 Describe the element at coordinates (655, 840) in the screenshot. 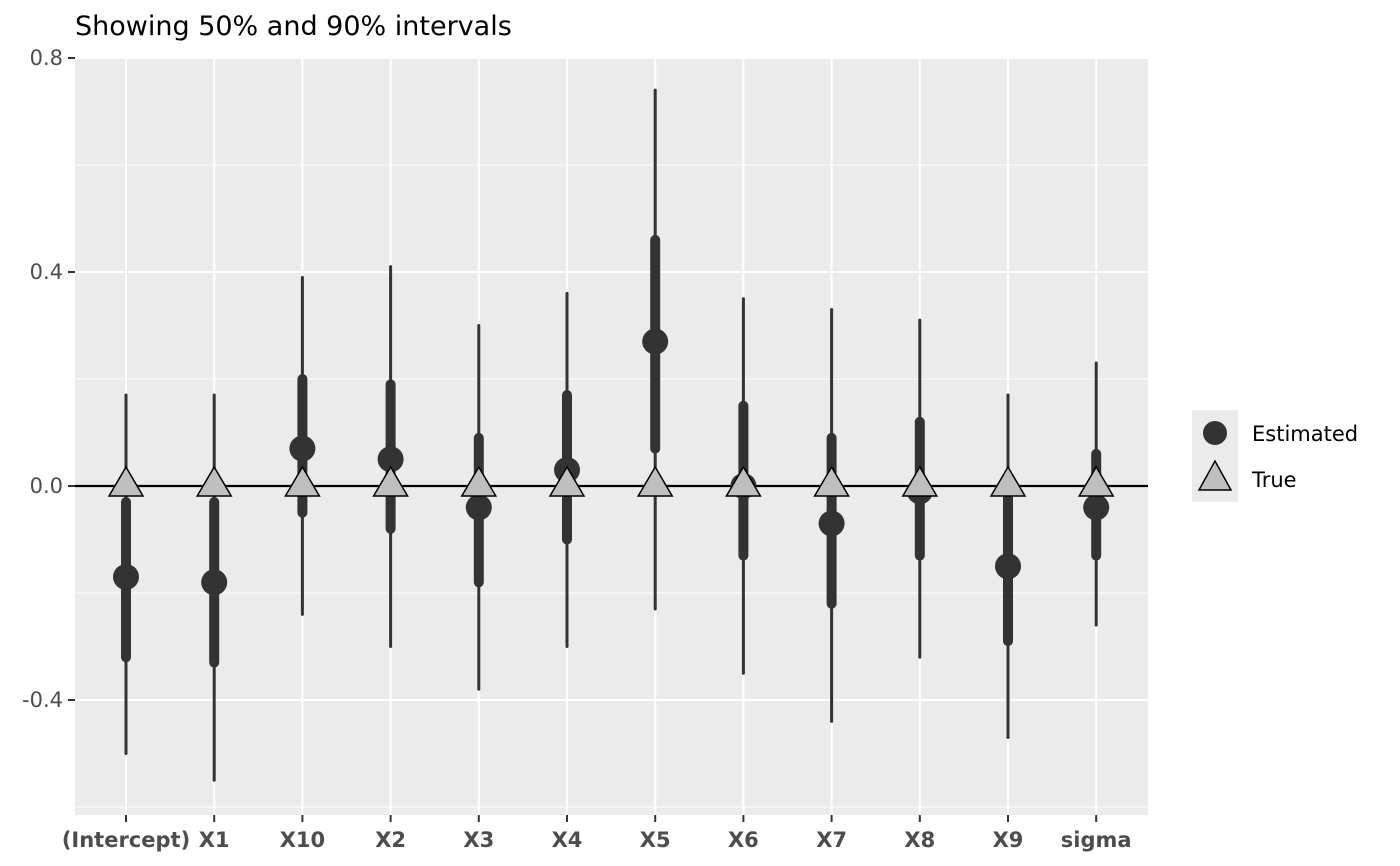

I see `x-tick-label: X5` at that location.